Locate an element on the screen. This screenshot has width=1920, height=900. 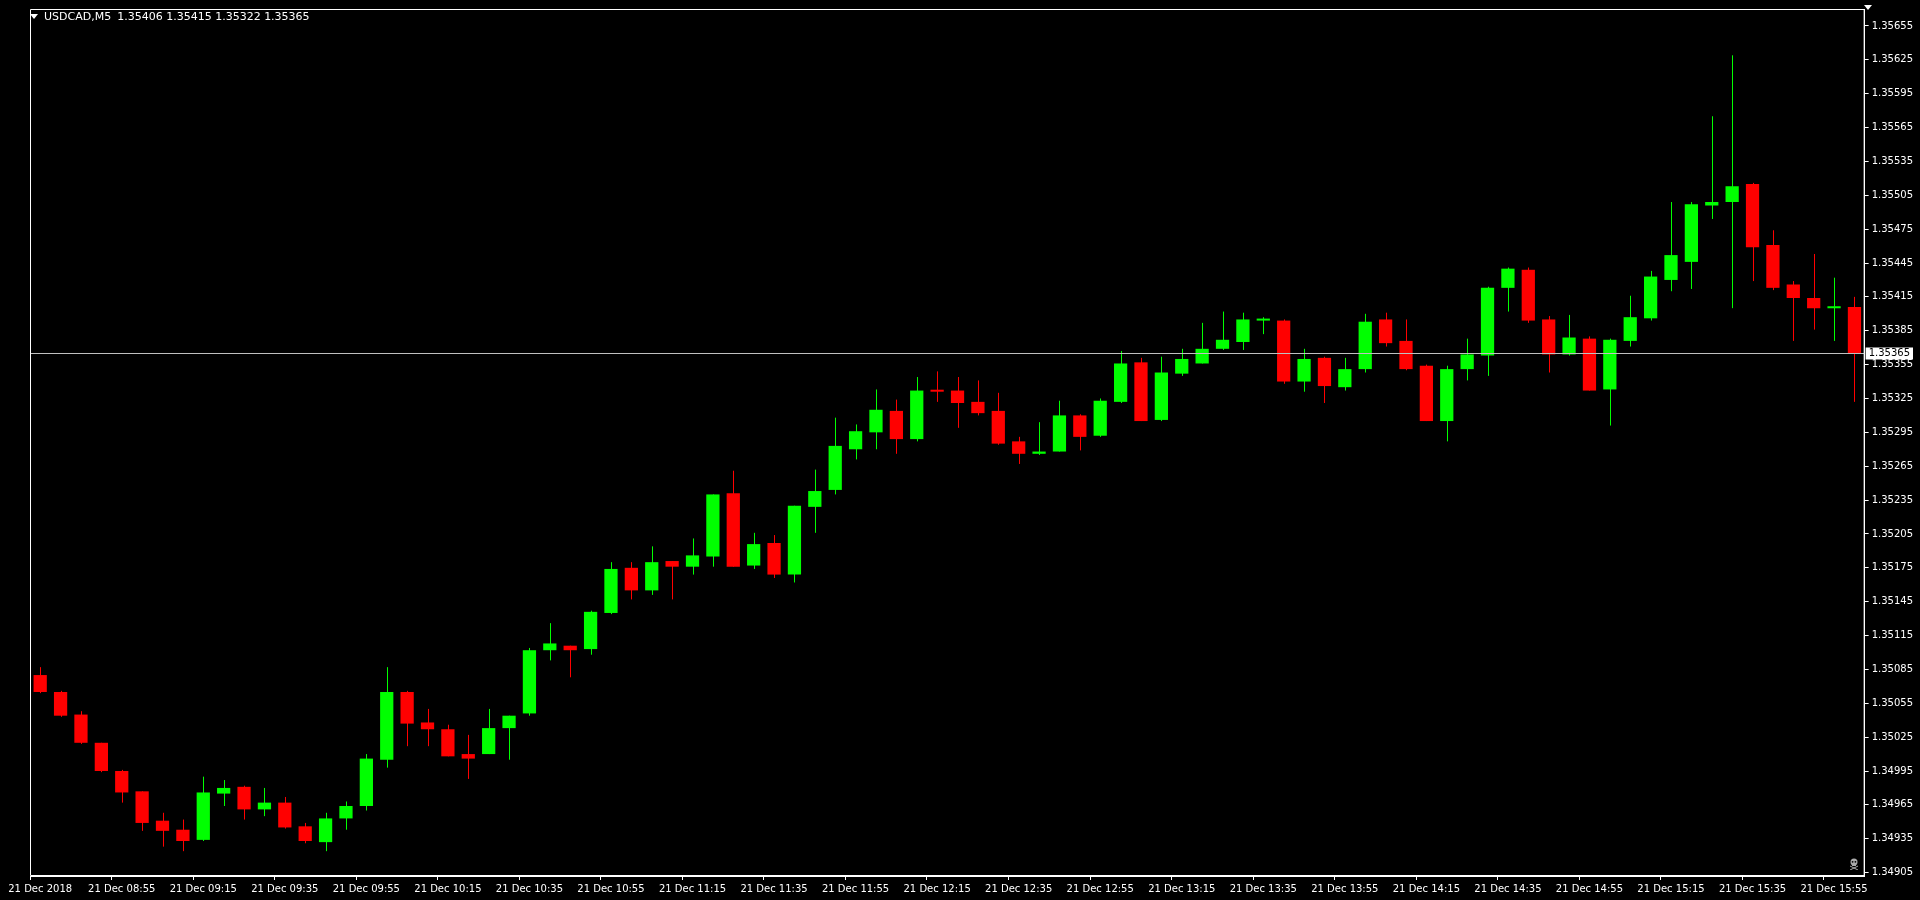
y-tick-label: 1.35355 is located at coordinates (1892, 364).